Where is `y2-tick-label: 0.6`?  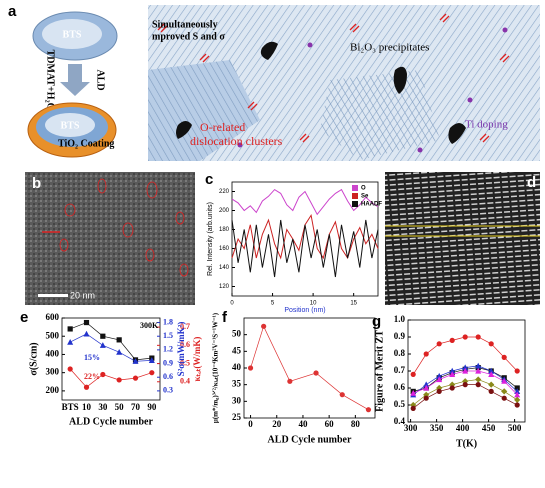
y2-tick-label: 0.6 is located at coordinates (168, 376).